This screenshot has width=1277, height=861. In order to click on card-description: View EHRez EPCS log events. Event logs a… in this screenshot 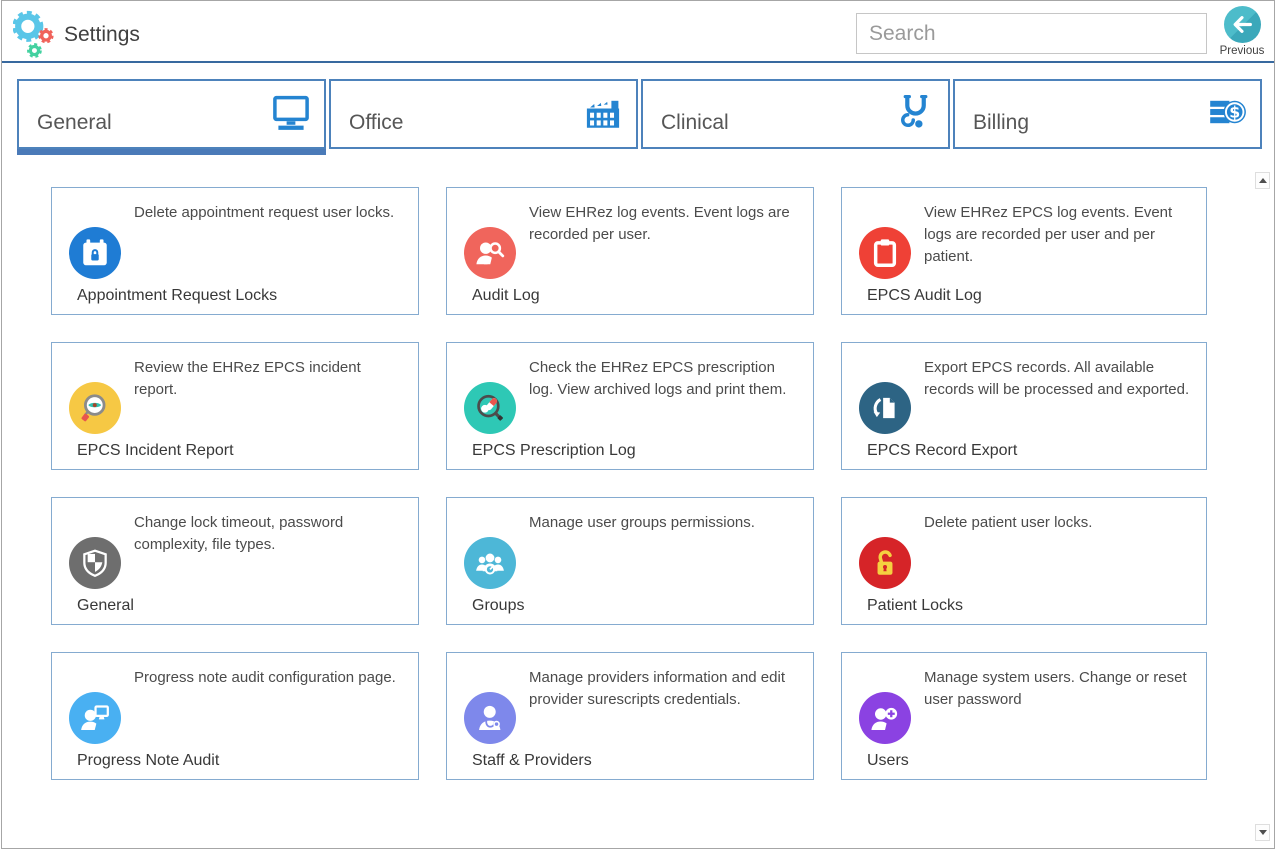, I will do `click(1048, 234)`.